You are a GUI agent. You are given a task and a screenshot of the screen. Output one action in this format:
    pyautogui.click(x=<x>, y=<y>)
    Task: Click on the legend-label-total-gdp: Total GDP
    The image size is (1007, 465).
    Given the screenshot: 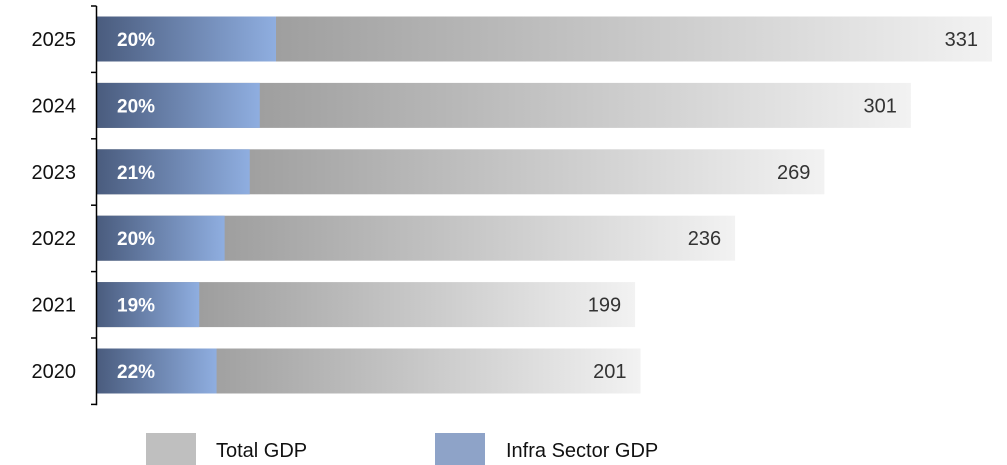 What is the action you would take?
    pyautogui.click(x=261, y=451)
    